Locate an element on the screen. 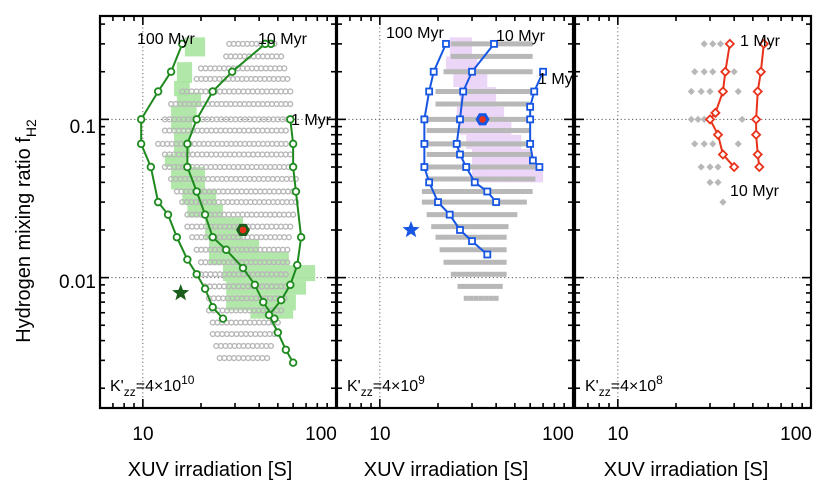 The height and width of the screenshot is (491, 830). xtick-label-100-left: 100 is located at coordinates (321, 434).